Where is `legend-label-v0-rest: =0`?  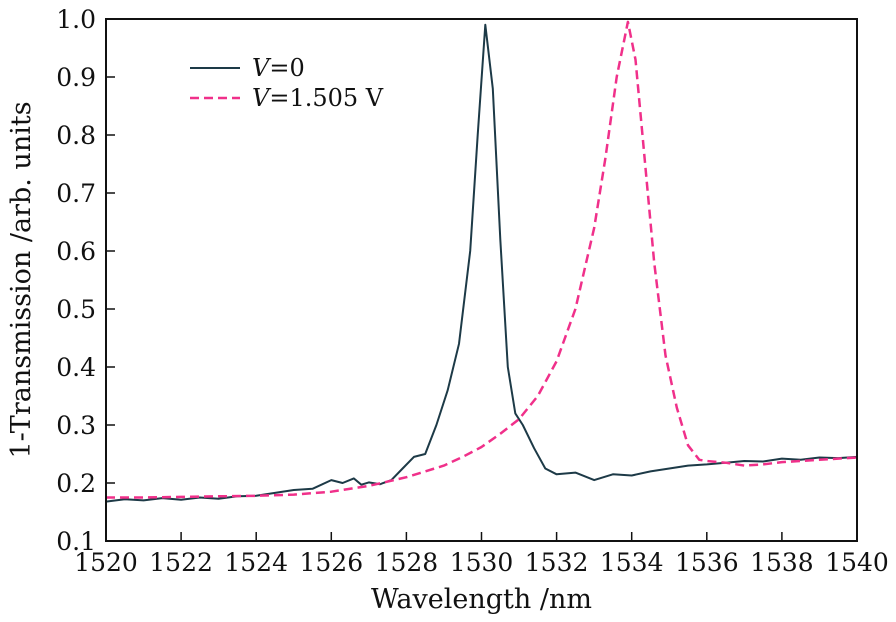 legend-label-v0-rest: =0 is located at coordinates (286, 68).